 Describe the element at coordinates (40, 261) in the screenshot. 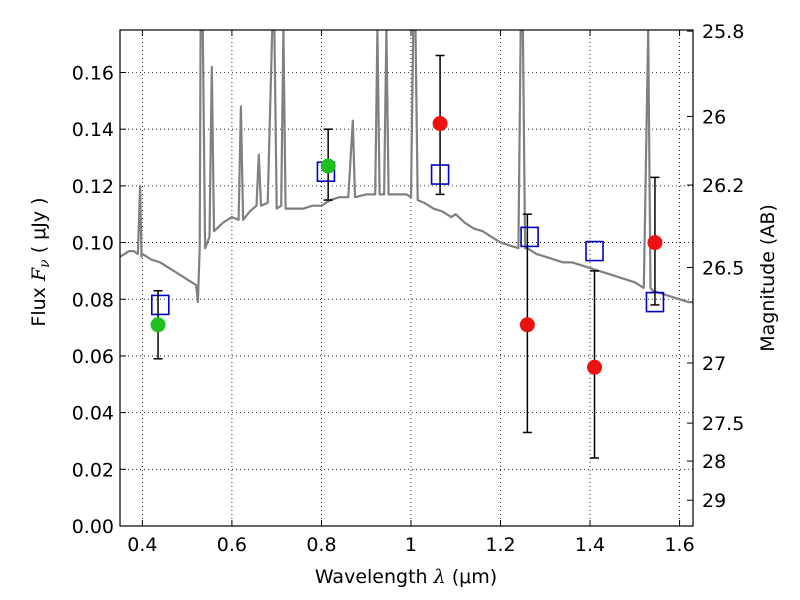

I see `y-axis-label: Flux Fν ( μJy )` at that location.